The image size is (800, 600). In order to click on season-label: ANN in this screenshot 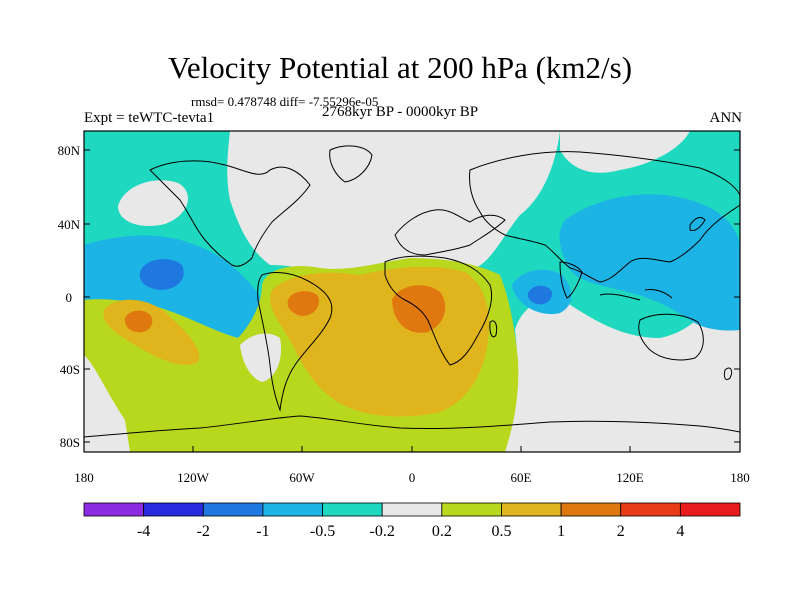, I will do `click(726, 118)`.